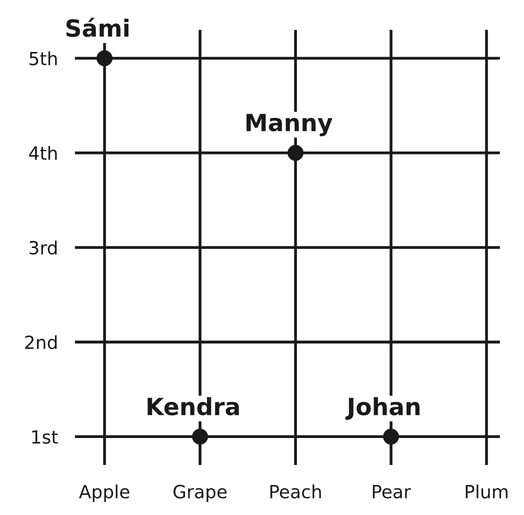 This screenshot has width=524, height=515. Describe the element at coordinates (43, 247) in the screenshot. I see `y-tick-label: 3rd` at that location.